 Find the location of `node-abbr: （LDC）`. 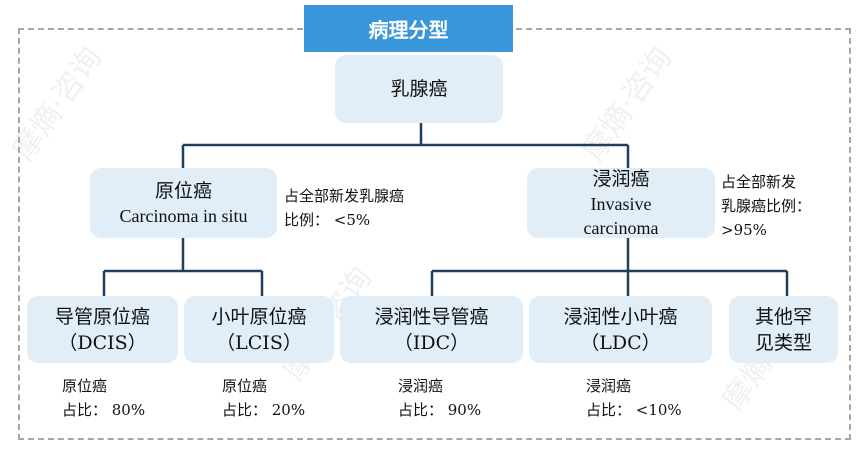

node-abbr: （LDC） is located at coordinates (620, 342).